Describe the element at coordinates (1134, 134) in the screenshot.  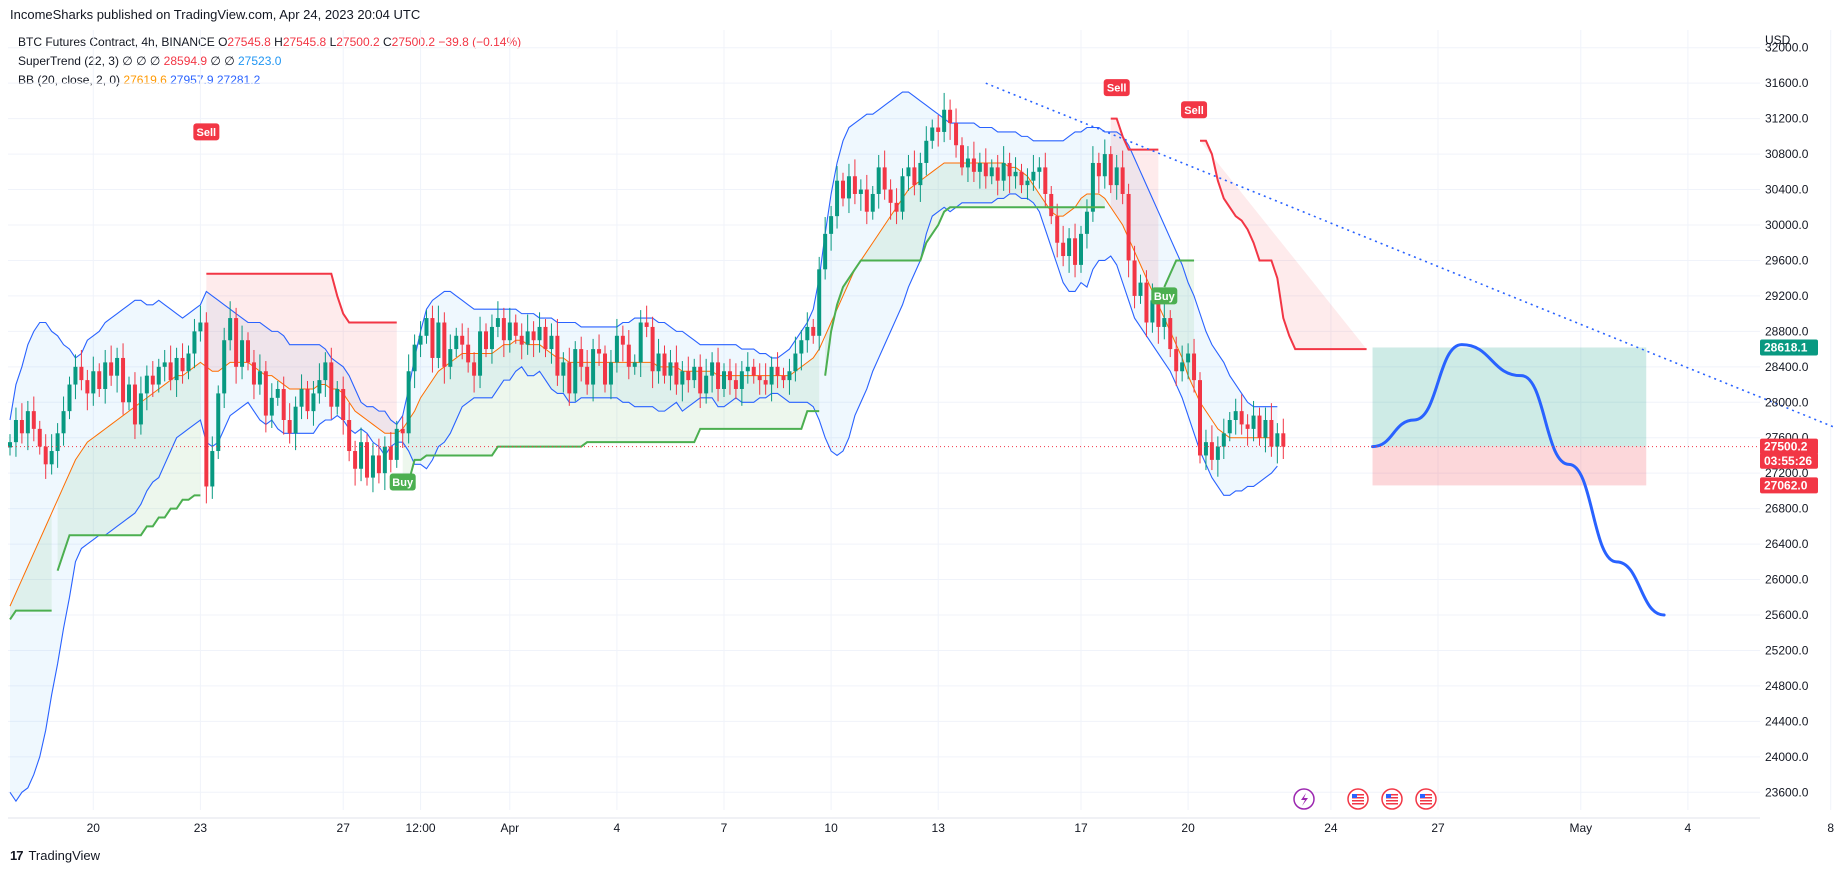
I see `supertrend-segment-down` at that location.